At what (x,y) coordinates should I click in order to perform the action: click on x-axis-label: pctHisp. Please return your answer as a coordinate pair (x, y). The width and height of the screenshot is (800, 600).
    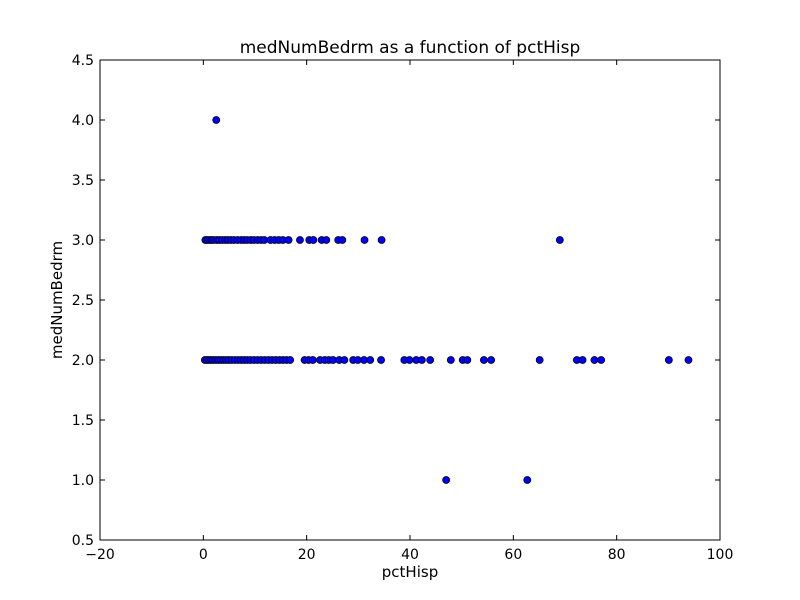
    Looking at the image, I should click on (410, 572).